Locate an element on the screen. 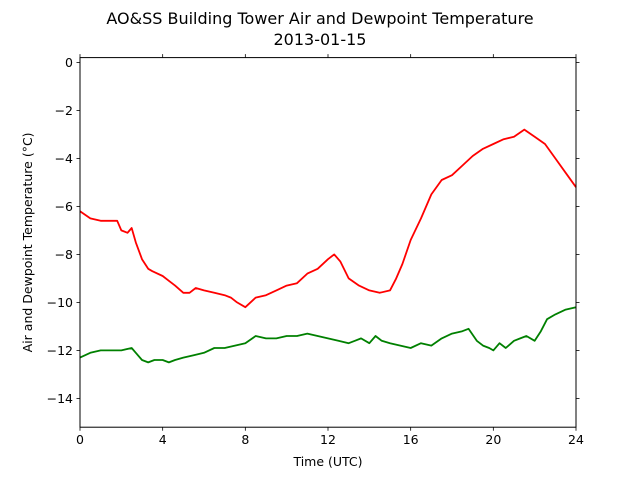 The height and width of the screenshot is (480, 640). y-axis-label: Air and Dewpoint Temperature (°C) is located at coordinates (27, 242).